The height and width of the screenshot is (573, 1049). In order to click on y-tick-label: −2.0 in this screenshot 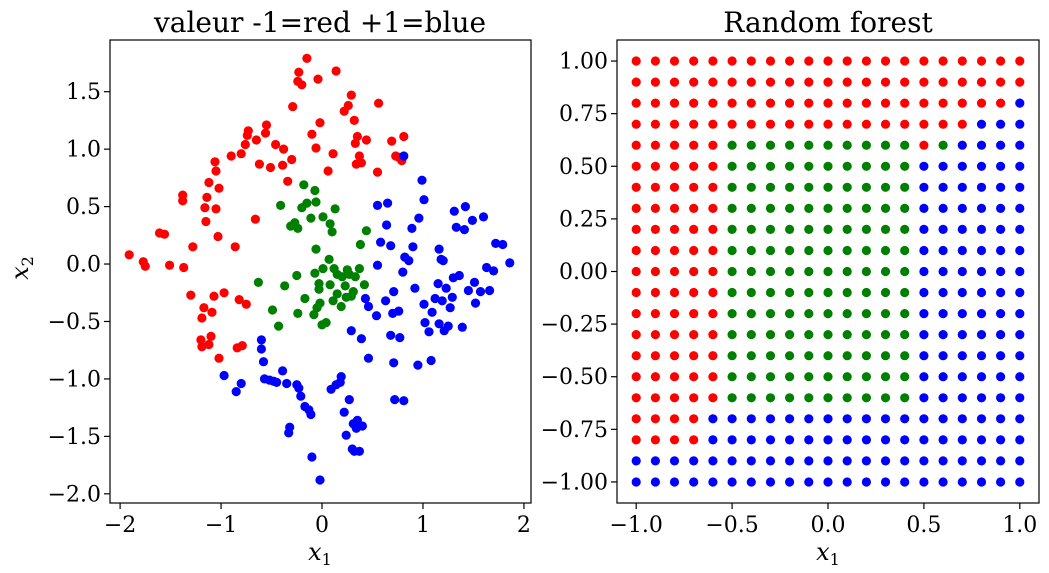, I will do `click(74, 494)`.